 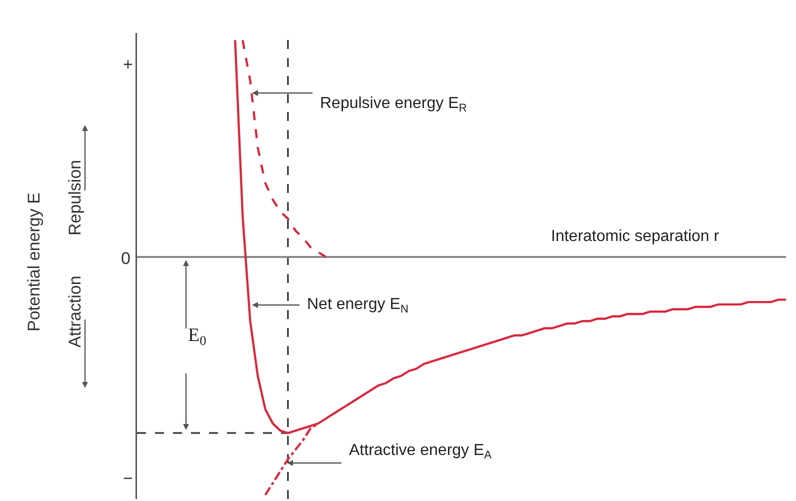 I want to click on annotation: Repulsive energy E$_{R}$, so click(x=393, y=104).